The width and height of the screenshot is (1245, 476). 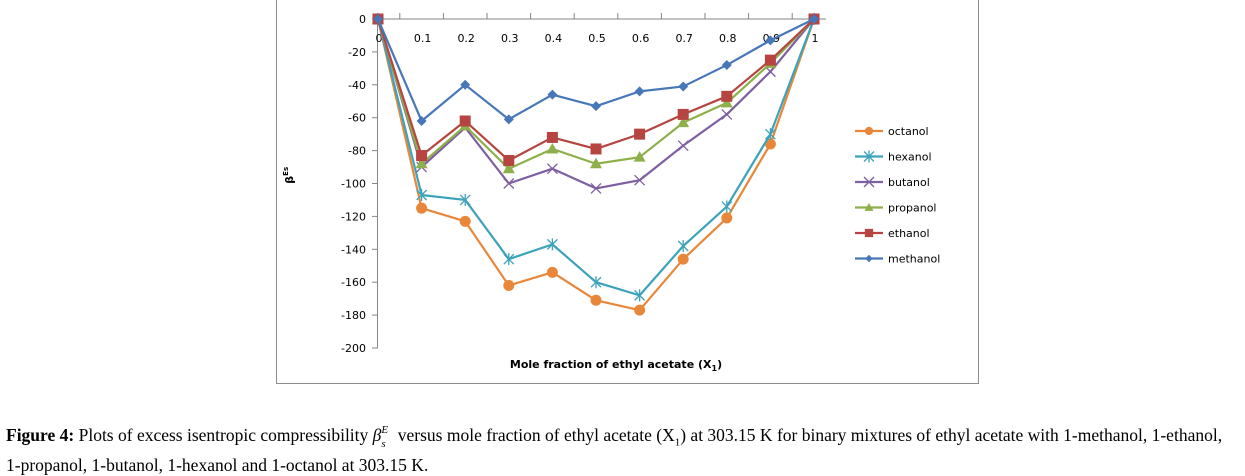 I want to click on caption-symbol-sup: E, so click(x=385, y=430).